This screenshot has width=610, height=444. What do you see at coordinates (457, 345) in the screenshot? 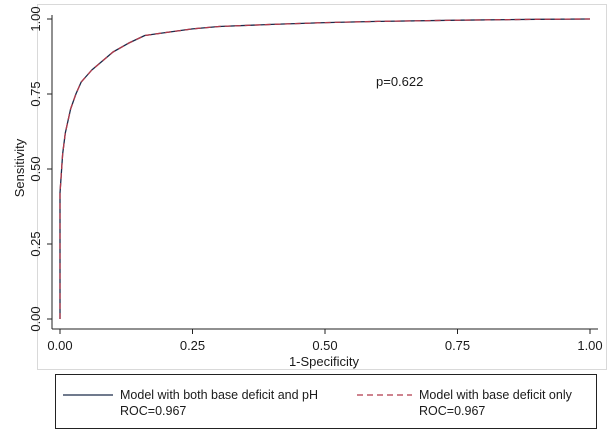
I see `x-tick-label: 0.75` at bounding box center [457, 345].